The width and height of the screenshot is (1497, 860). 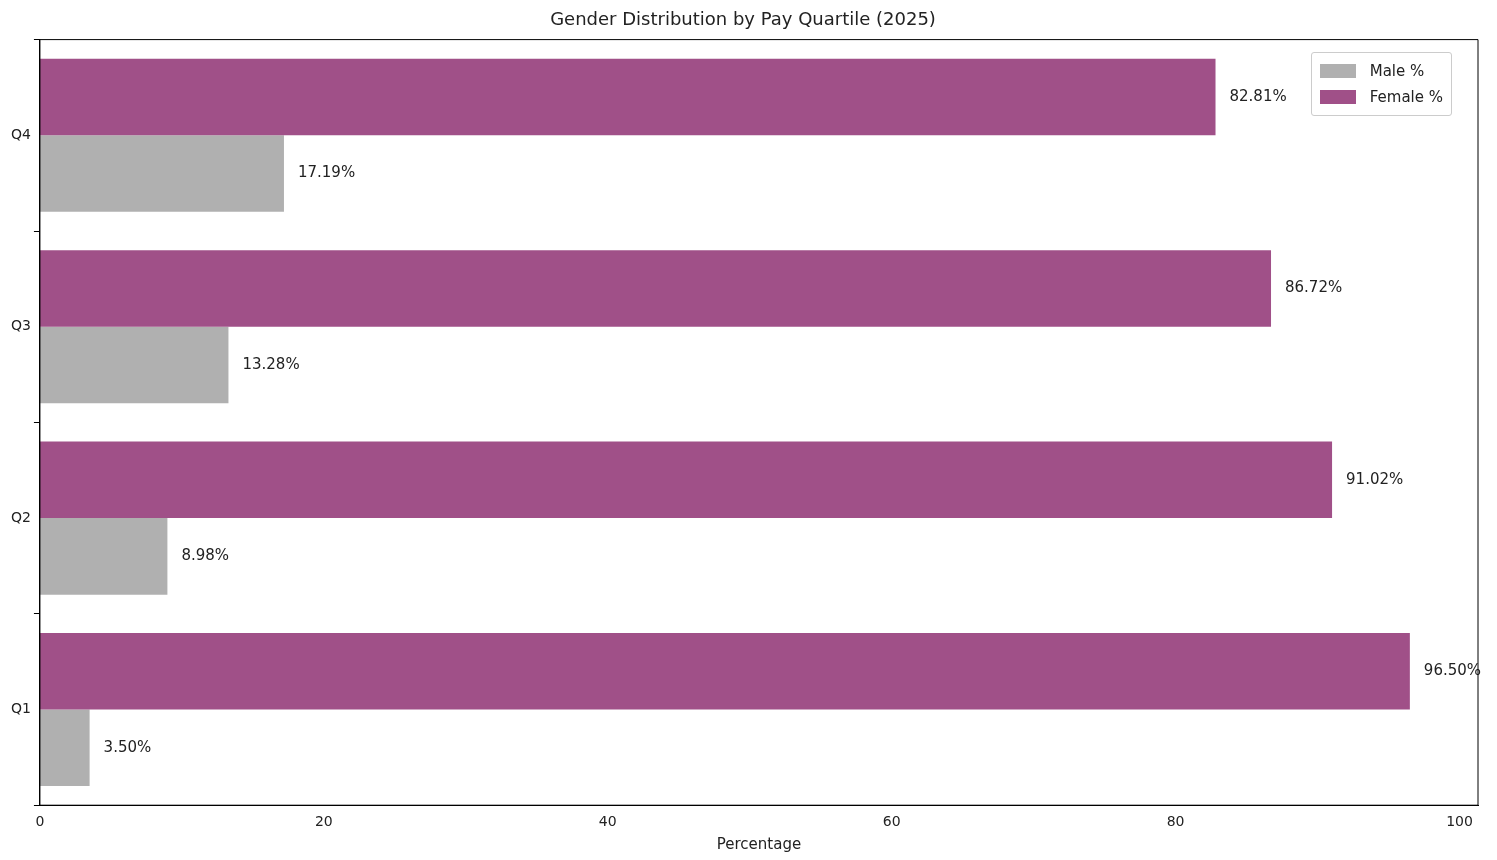 What do you see at coordinates (1375, 478) in the screenshot?
I see `data-label: 91.02%` at bounding box center [1375, 478].